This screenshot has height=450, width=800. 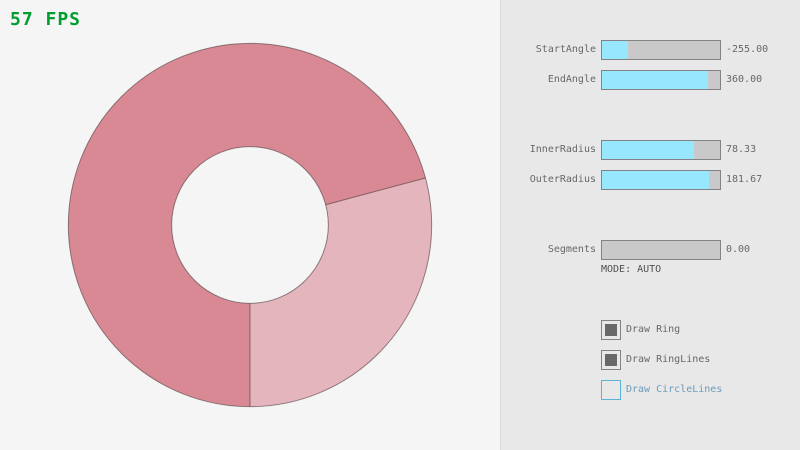 I want to click on slider-row-start-angle: StartAngle -255.00, so click(x=650, y=50).